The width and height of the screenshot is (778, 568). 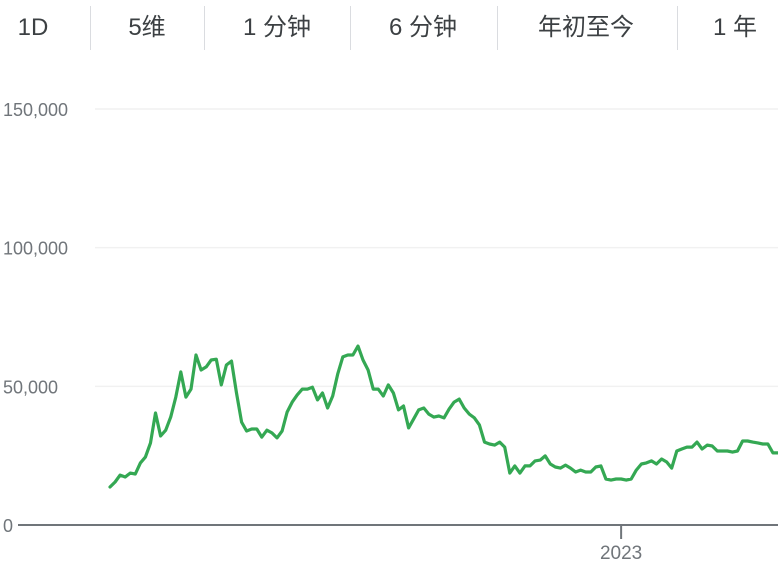 What do you see at coordinates (8, 526) in the screenshot?
I see `y-tick-label: 0` at bounding box center [8, 526].